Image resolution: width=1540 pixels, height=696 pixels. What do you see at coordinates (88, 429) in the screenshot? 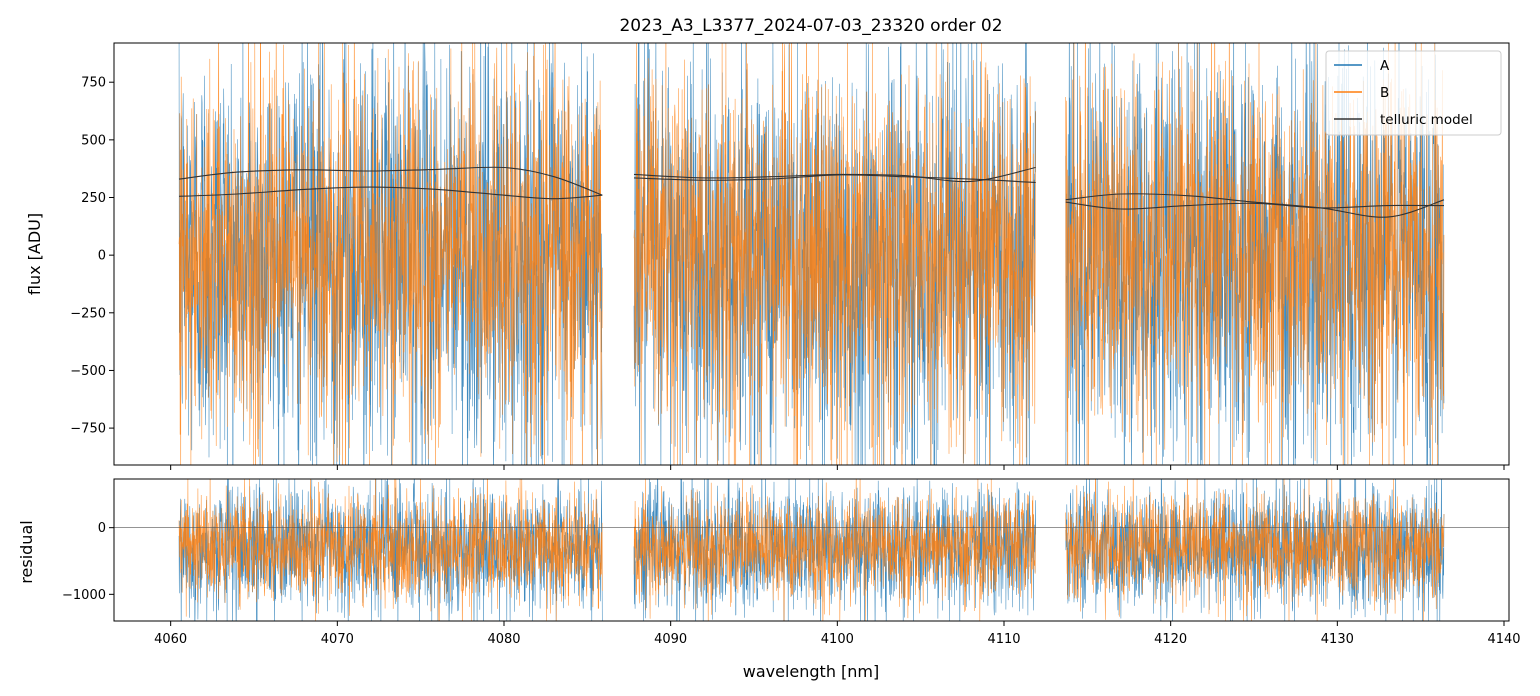
I see `flux-y-tick-label: −750` at bounding box center [88, 429].